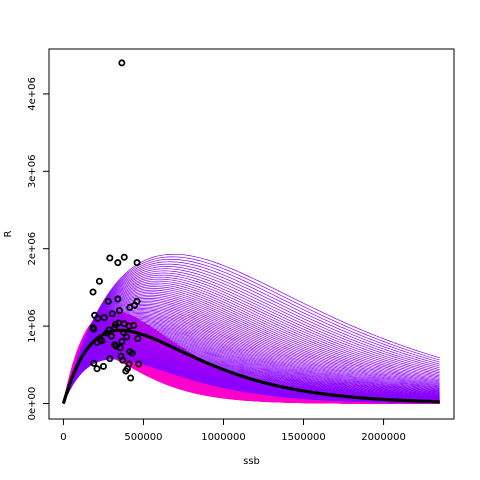 Image resolution: width=480 pixels, height=480 pixels. Describe the element at coordinates (383, 437) in the screenshot. I see `x-tick-label: 2000000` at that location.